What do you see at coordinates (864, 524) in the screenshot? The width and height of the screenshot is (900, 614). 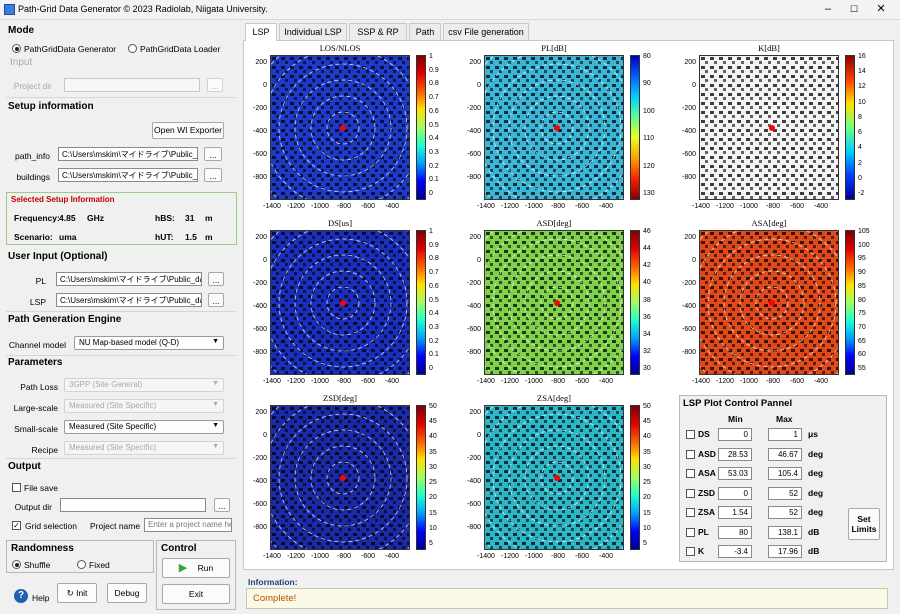 I see `set-limits-button: Set Limits` at bounding box center [864, 524].